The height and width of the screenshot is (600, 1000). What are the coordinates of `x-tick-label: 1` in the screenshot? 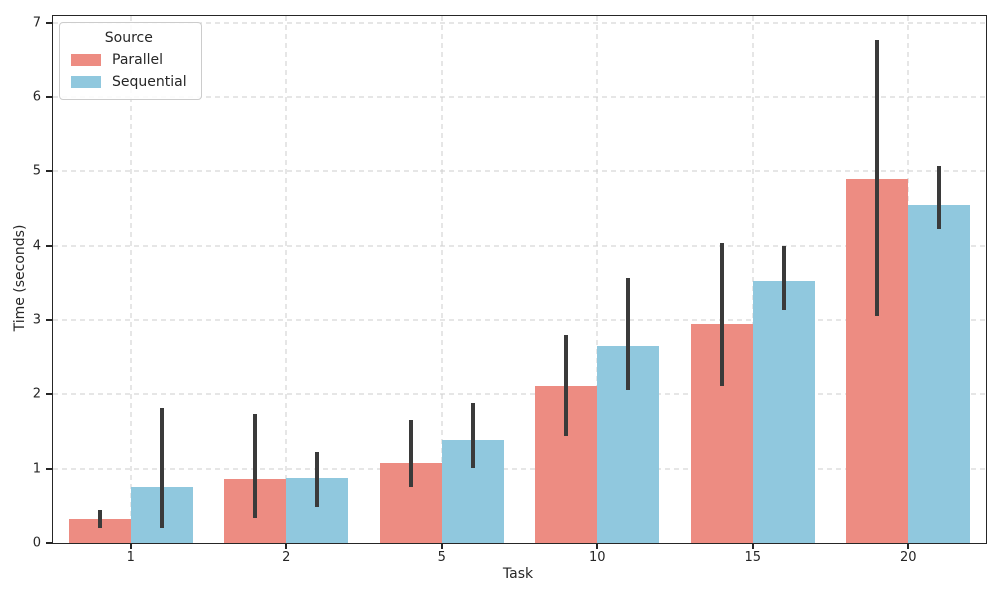 It's located at (130, 557).